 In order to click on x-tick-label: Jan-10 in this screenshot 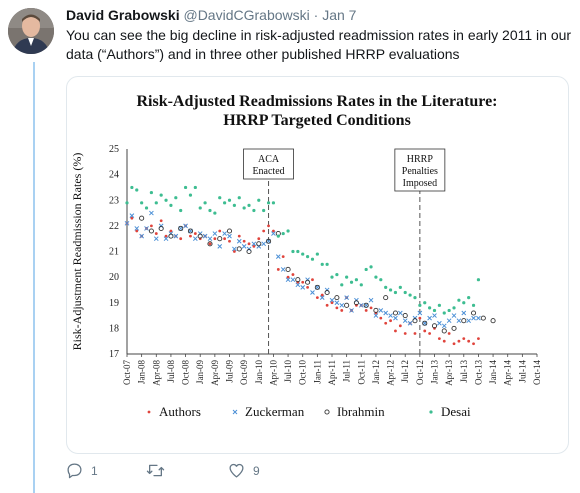, I will do `click(259, 372)`.